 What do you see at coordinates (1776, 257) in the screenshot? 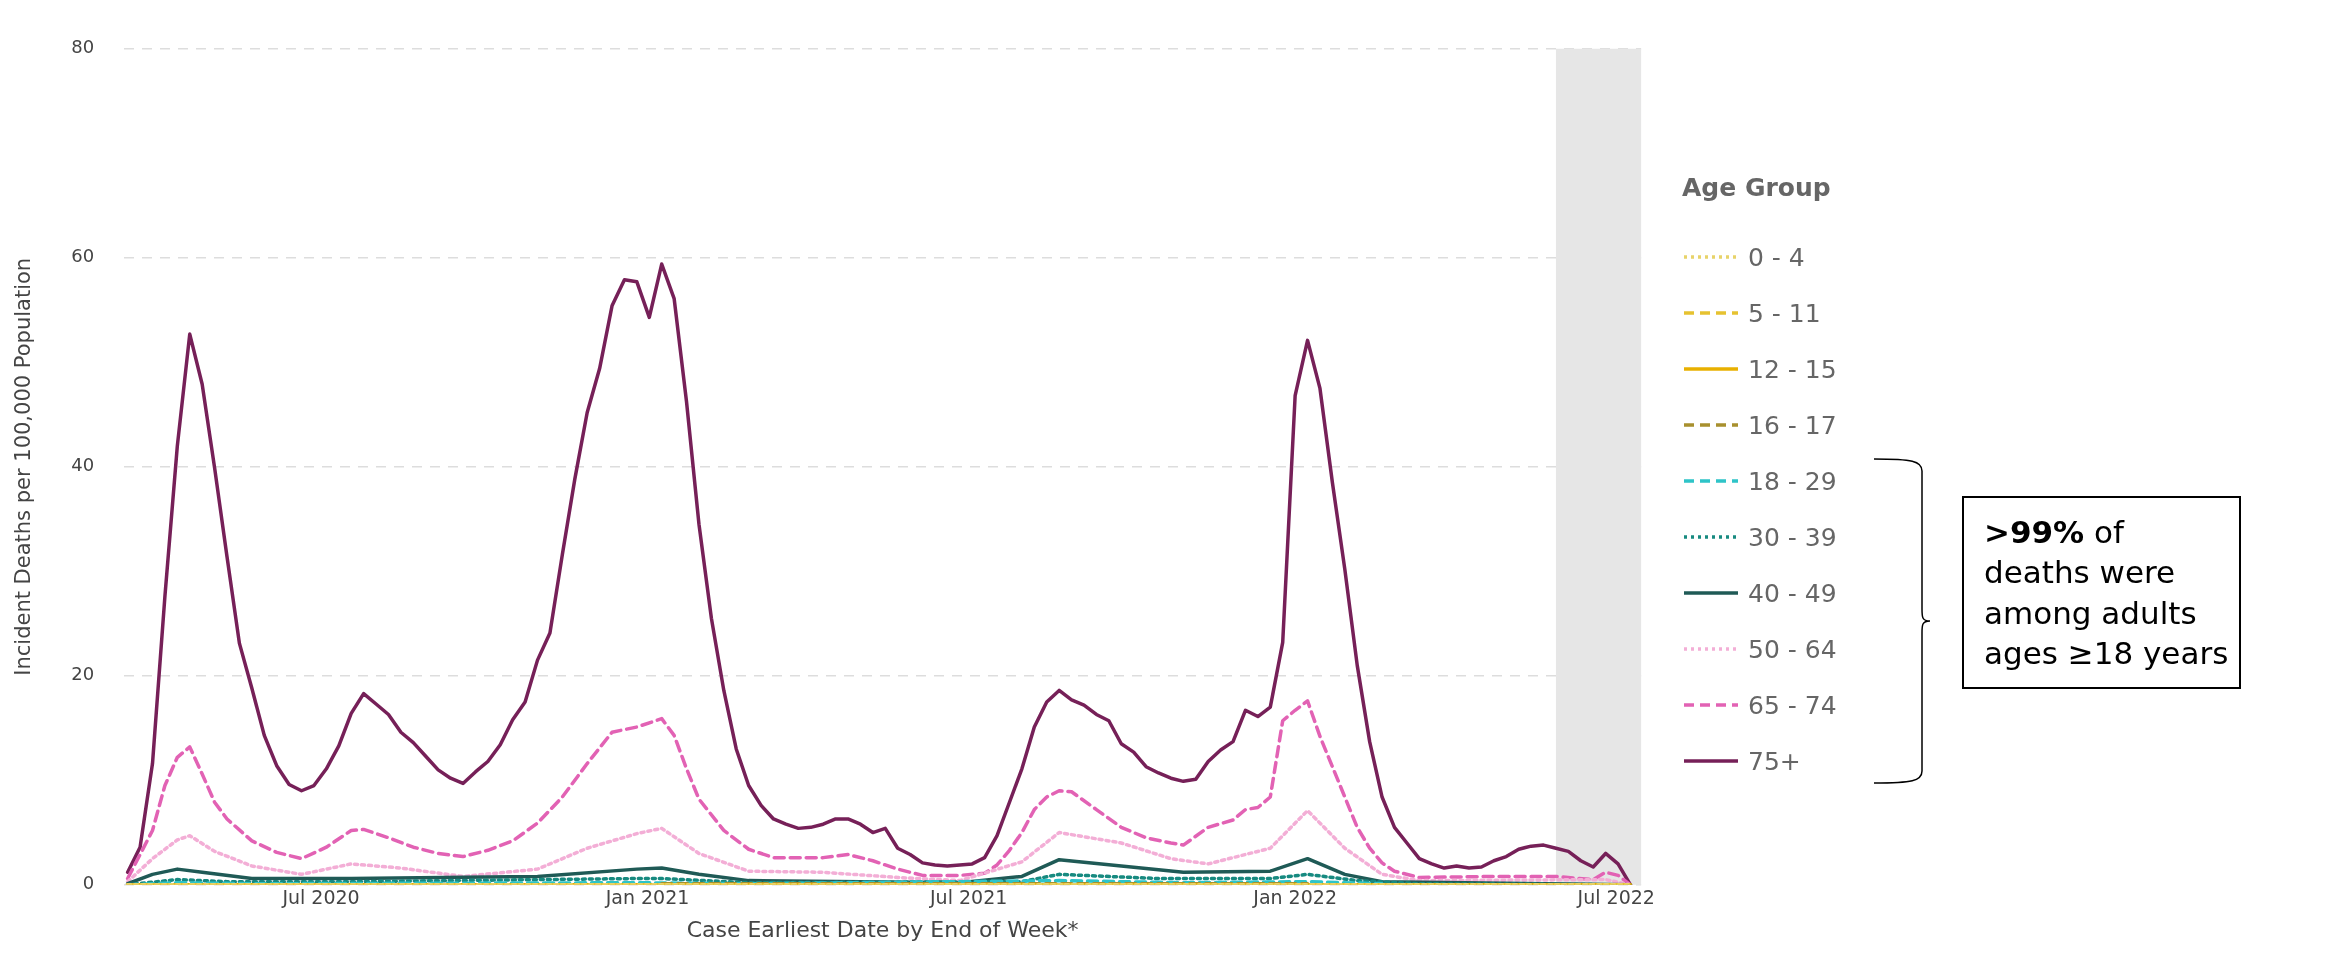
I see `legend-label: 0 - 4` at bounding box center [1776, 257].